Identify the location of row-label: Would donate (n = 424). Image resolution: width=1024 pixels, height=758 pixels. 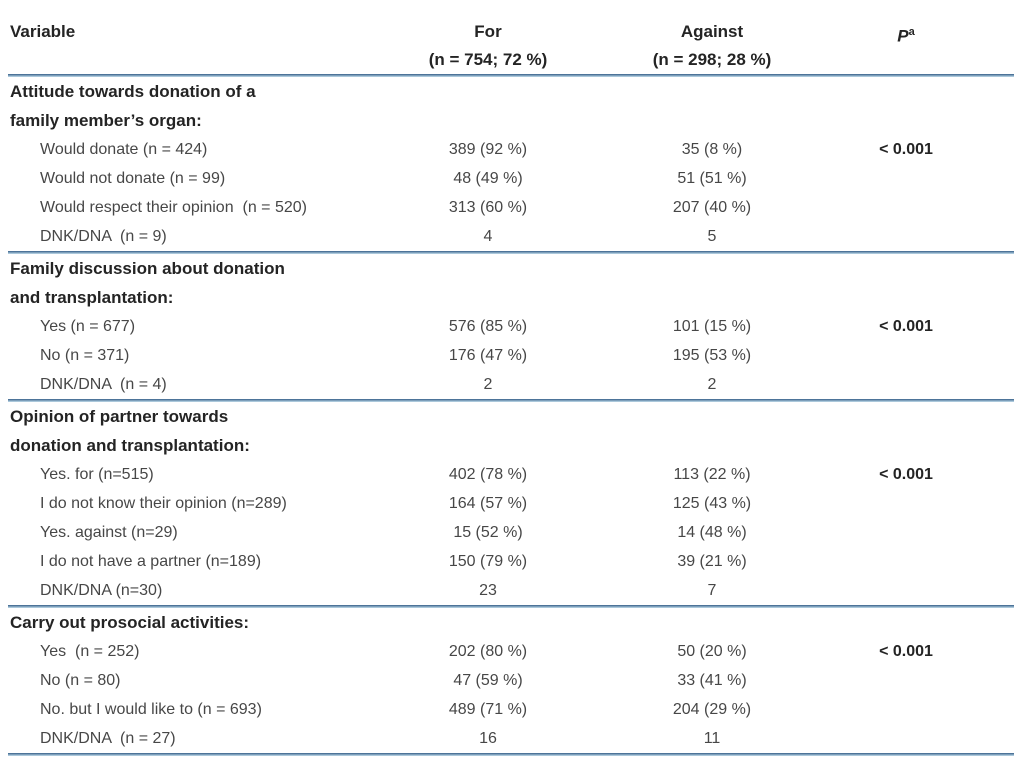
(124, 149).